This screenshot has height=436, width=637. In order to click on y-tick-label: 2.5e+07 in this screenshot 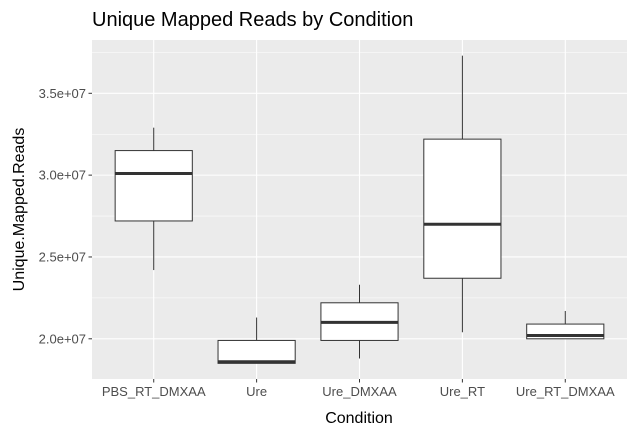, I will do `click(62, 256)`.